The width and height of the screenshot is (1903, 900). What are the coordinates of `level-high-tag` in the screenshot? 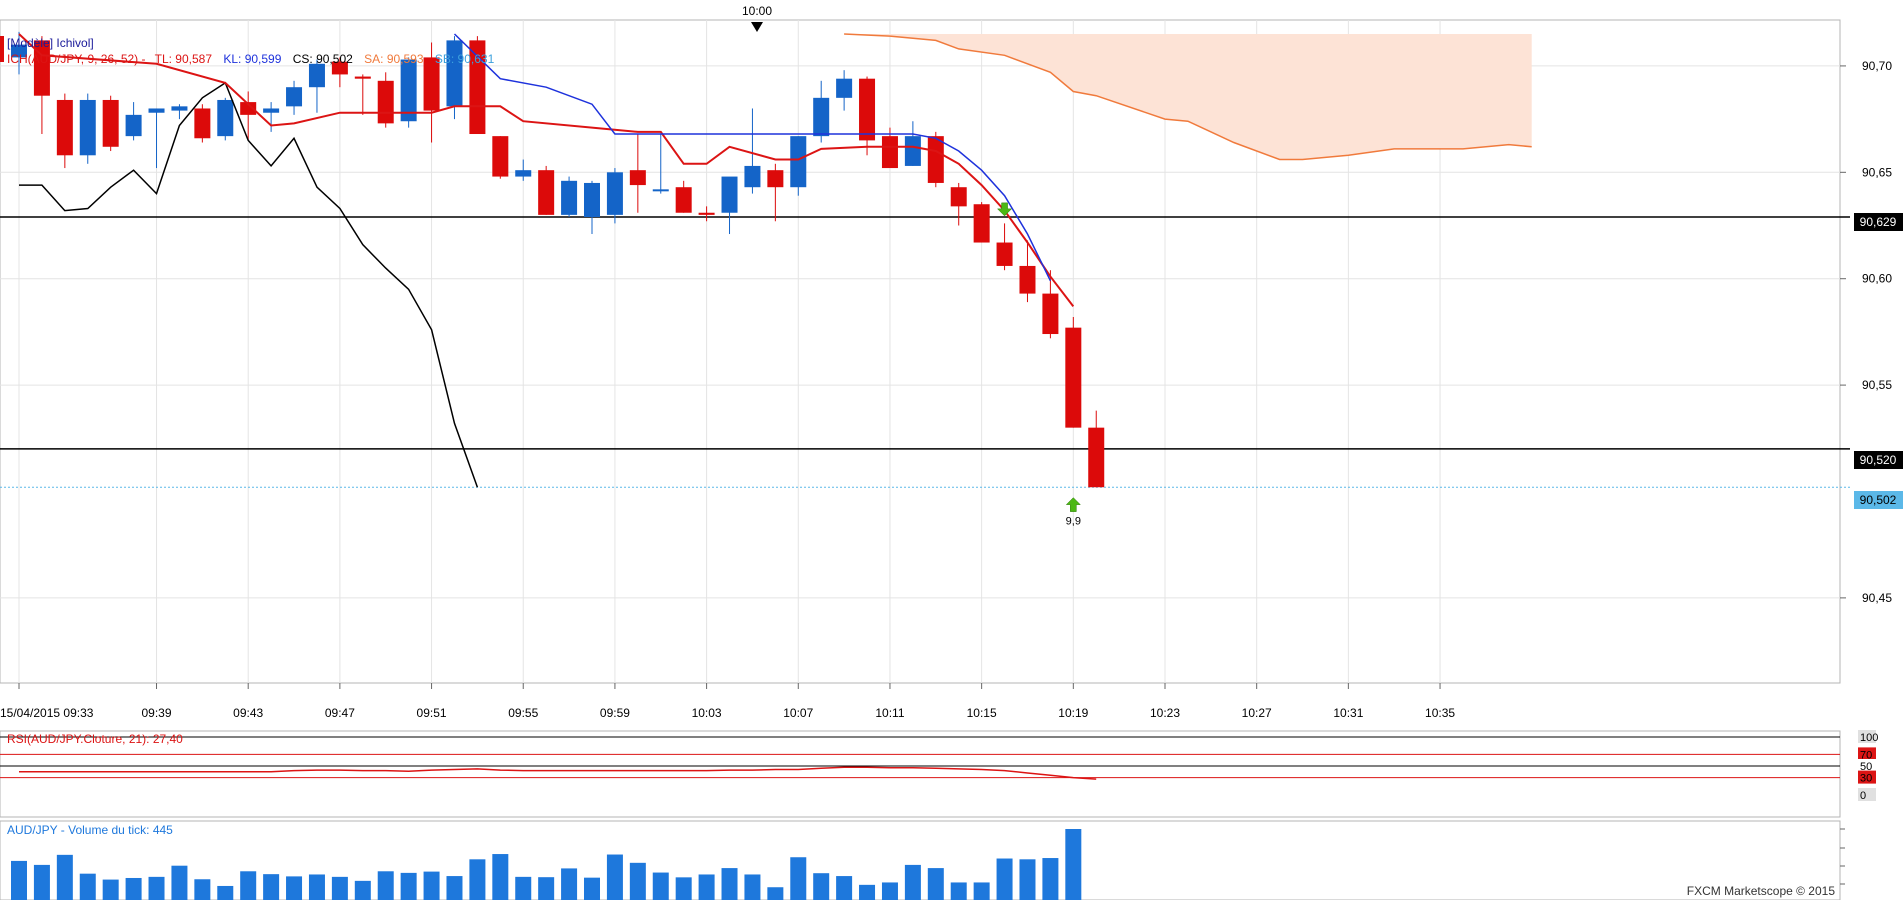 It's located at (1878, 222).